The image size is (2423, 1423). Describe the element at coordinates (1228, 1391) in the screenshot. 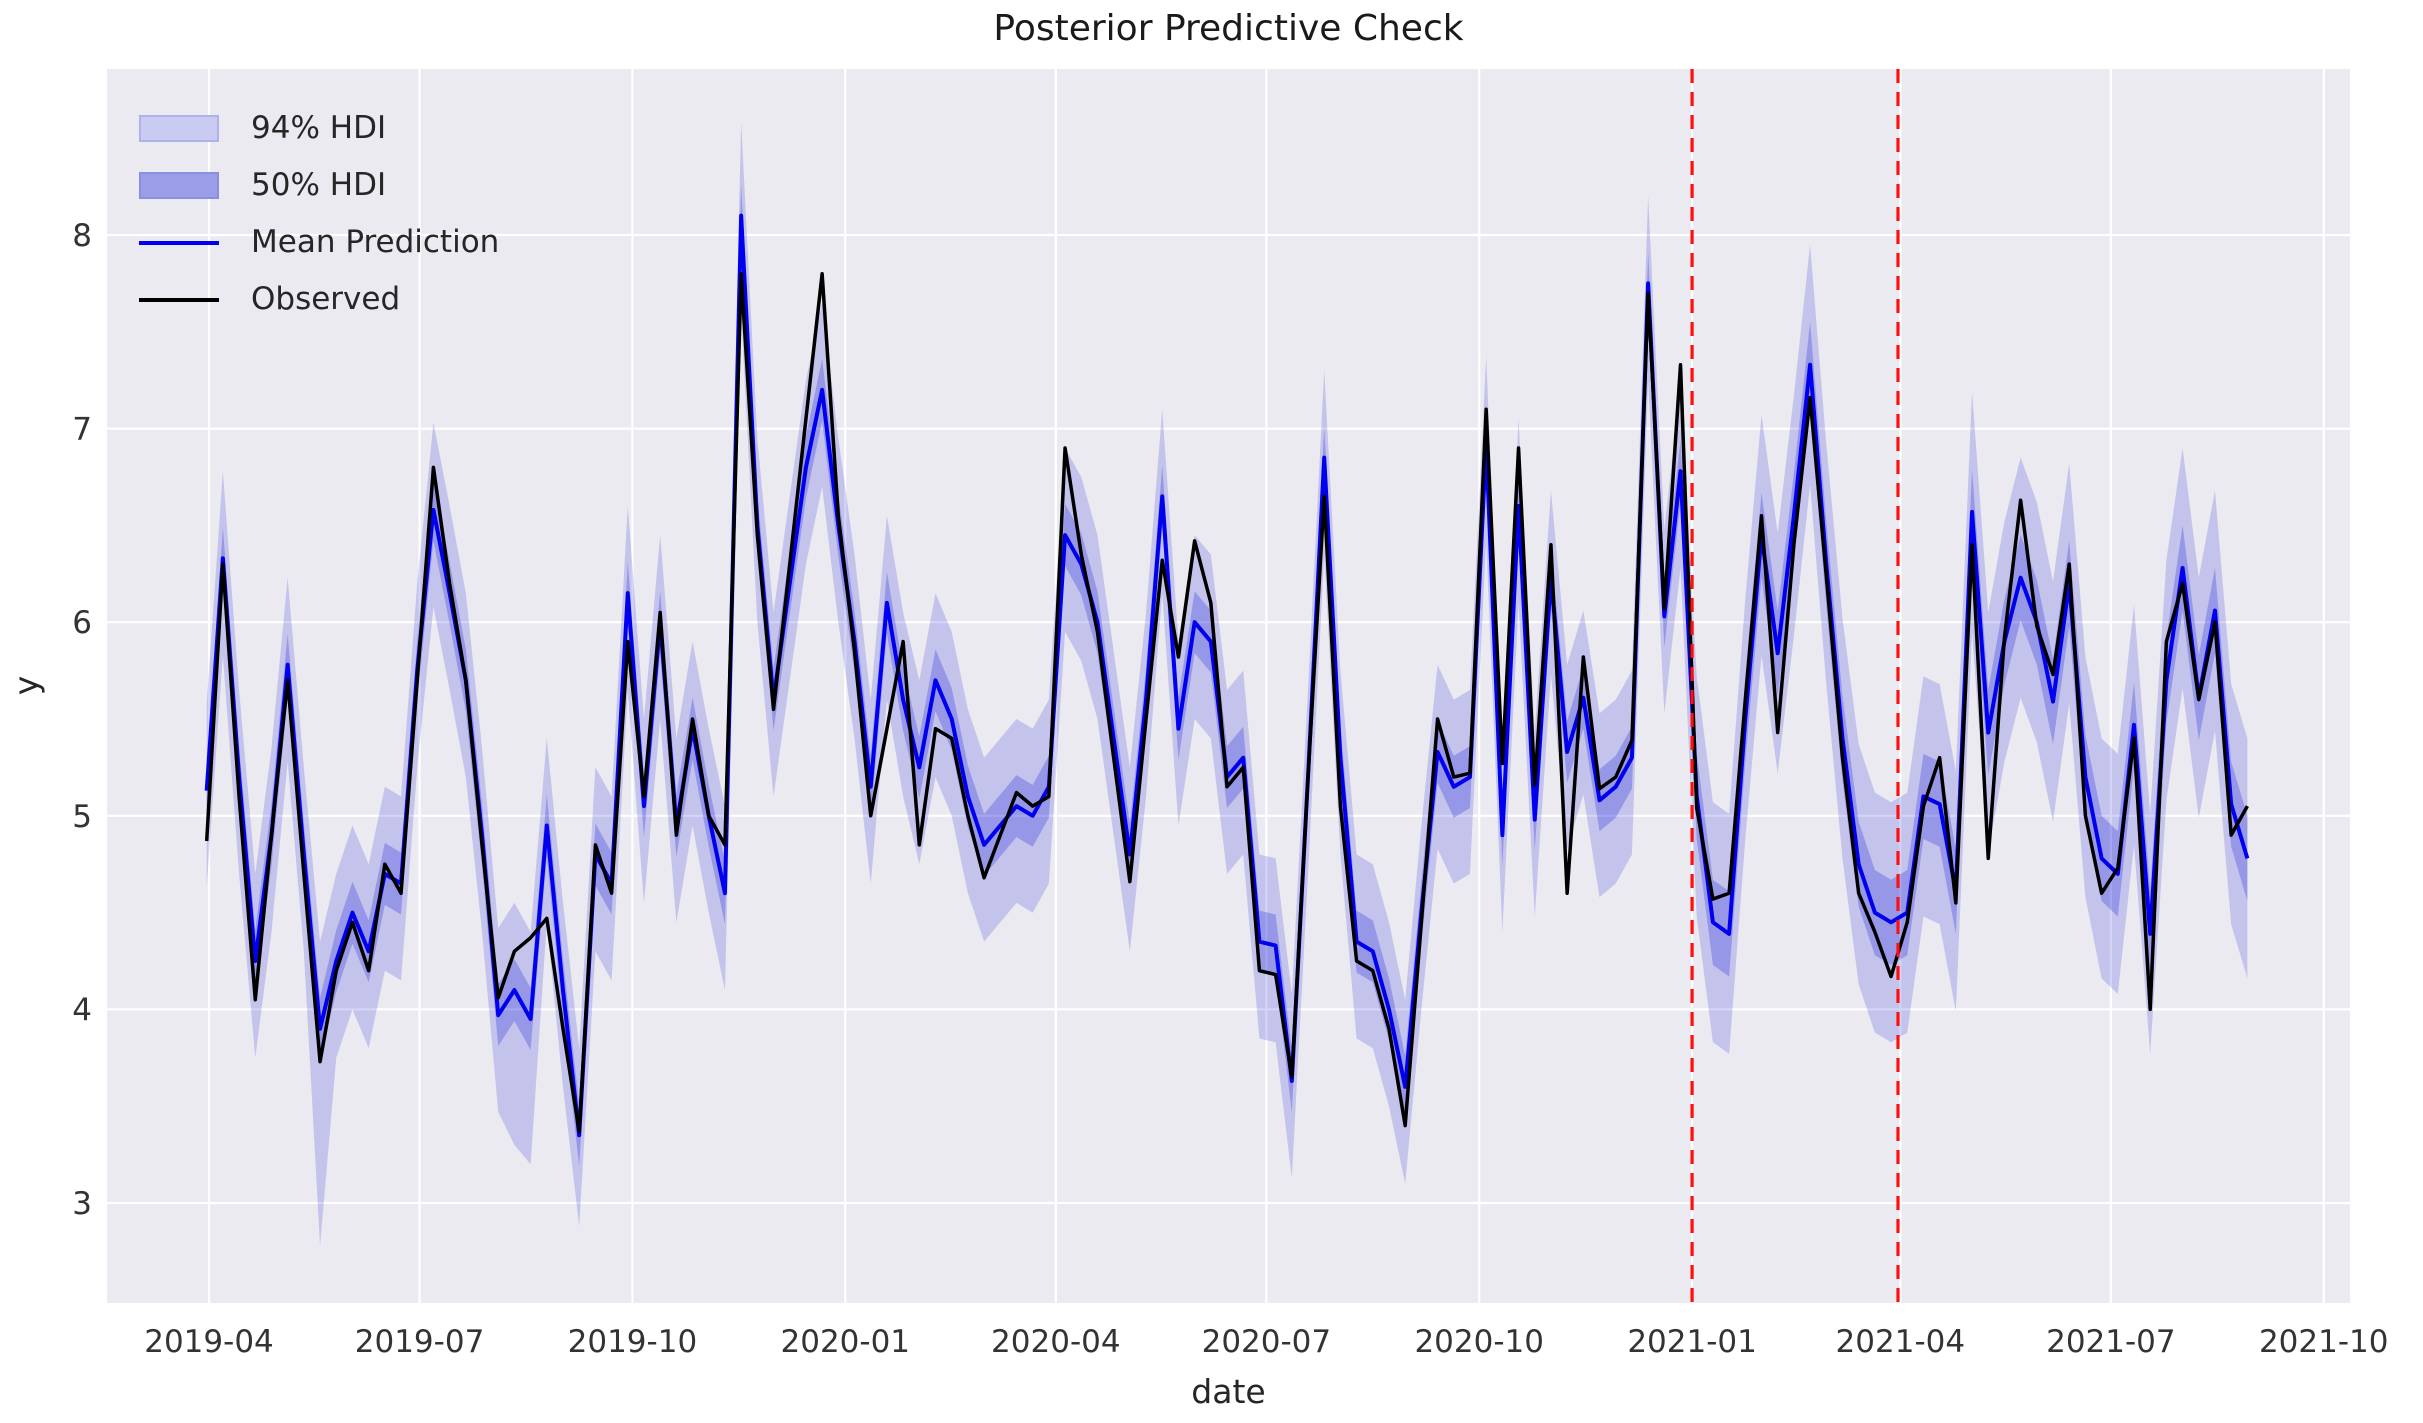

I see `x-axis-label: date` at that location.